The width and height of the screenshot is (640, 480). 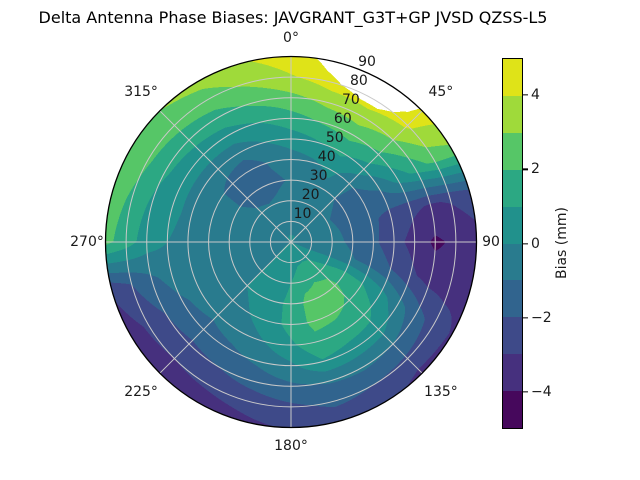 I want to click on colorbar-tick-label: 2, so click(x=535, y=169).